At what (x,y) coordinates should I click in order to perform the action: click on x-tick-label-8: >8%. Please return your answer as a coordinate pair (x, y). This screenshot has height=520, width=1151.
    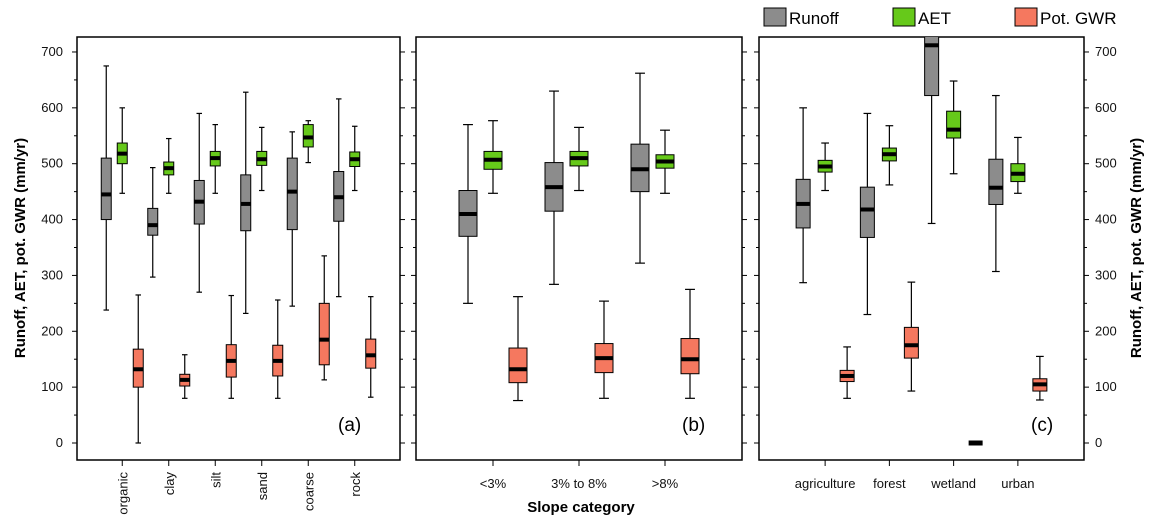
    Looking at the image, I should click on (665, 483).